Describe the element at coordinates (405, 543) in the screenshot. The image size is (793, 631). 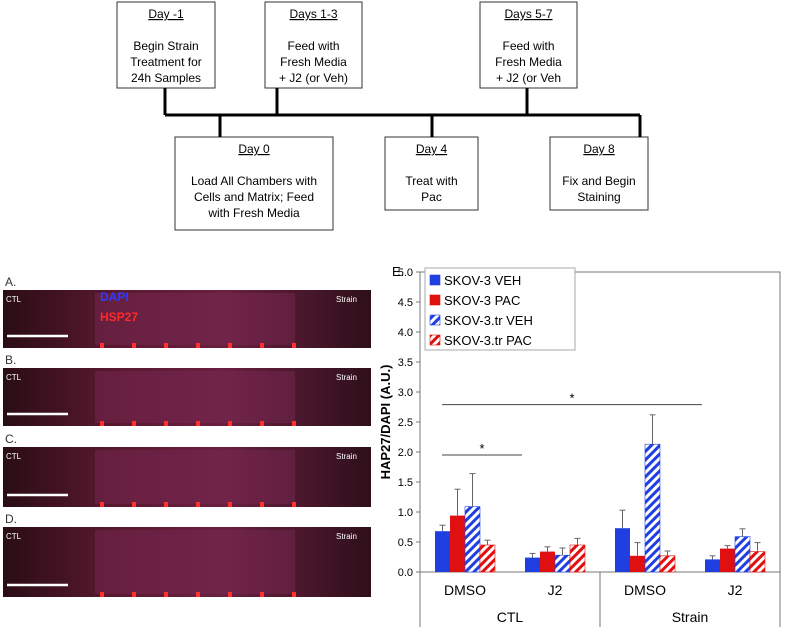
I see `y-tick-label: 0.5` at that location.